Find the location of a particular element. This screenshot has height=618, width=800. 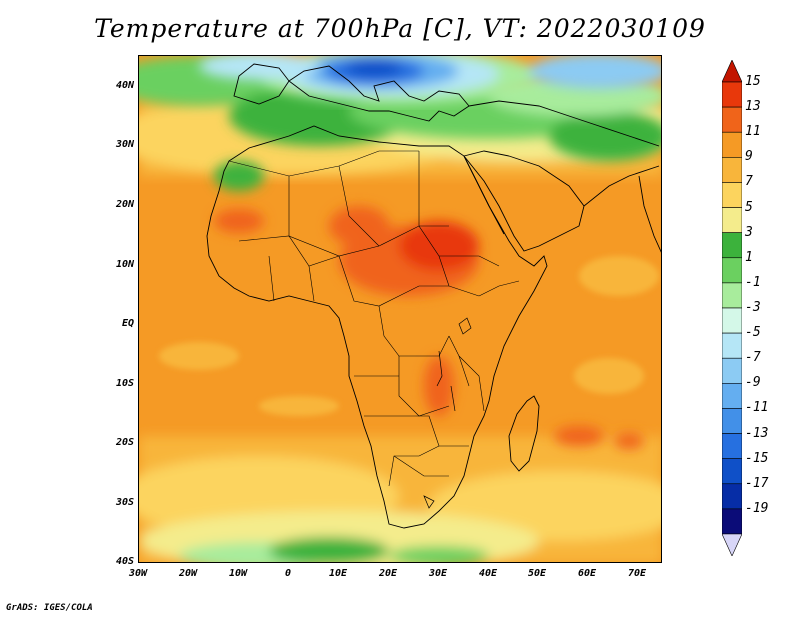

lat-label-eq: EQ is located at coordinates (127, 323).